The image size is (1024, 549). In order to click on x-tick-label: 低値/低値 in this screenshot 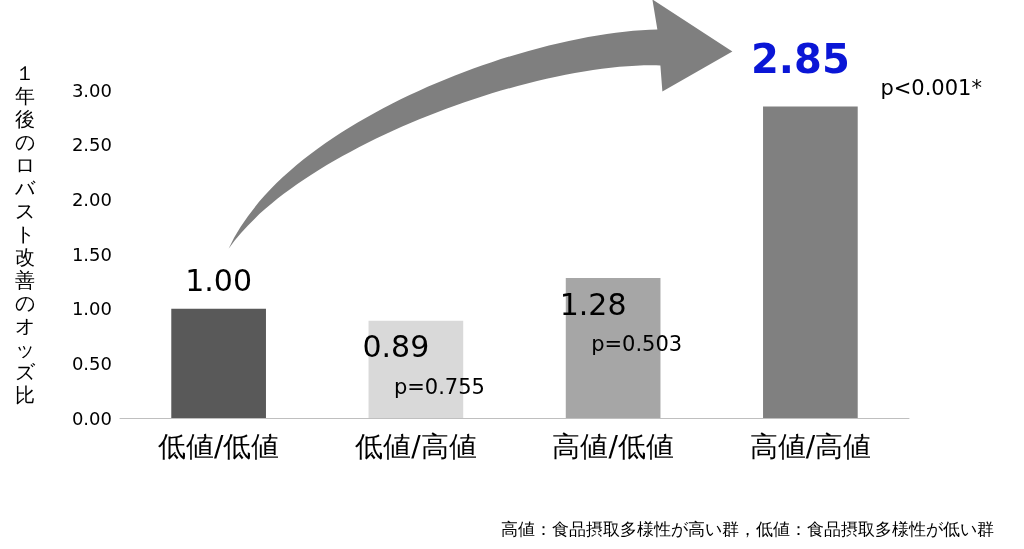, I will do `click(218, 446)`.